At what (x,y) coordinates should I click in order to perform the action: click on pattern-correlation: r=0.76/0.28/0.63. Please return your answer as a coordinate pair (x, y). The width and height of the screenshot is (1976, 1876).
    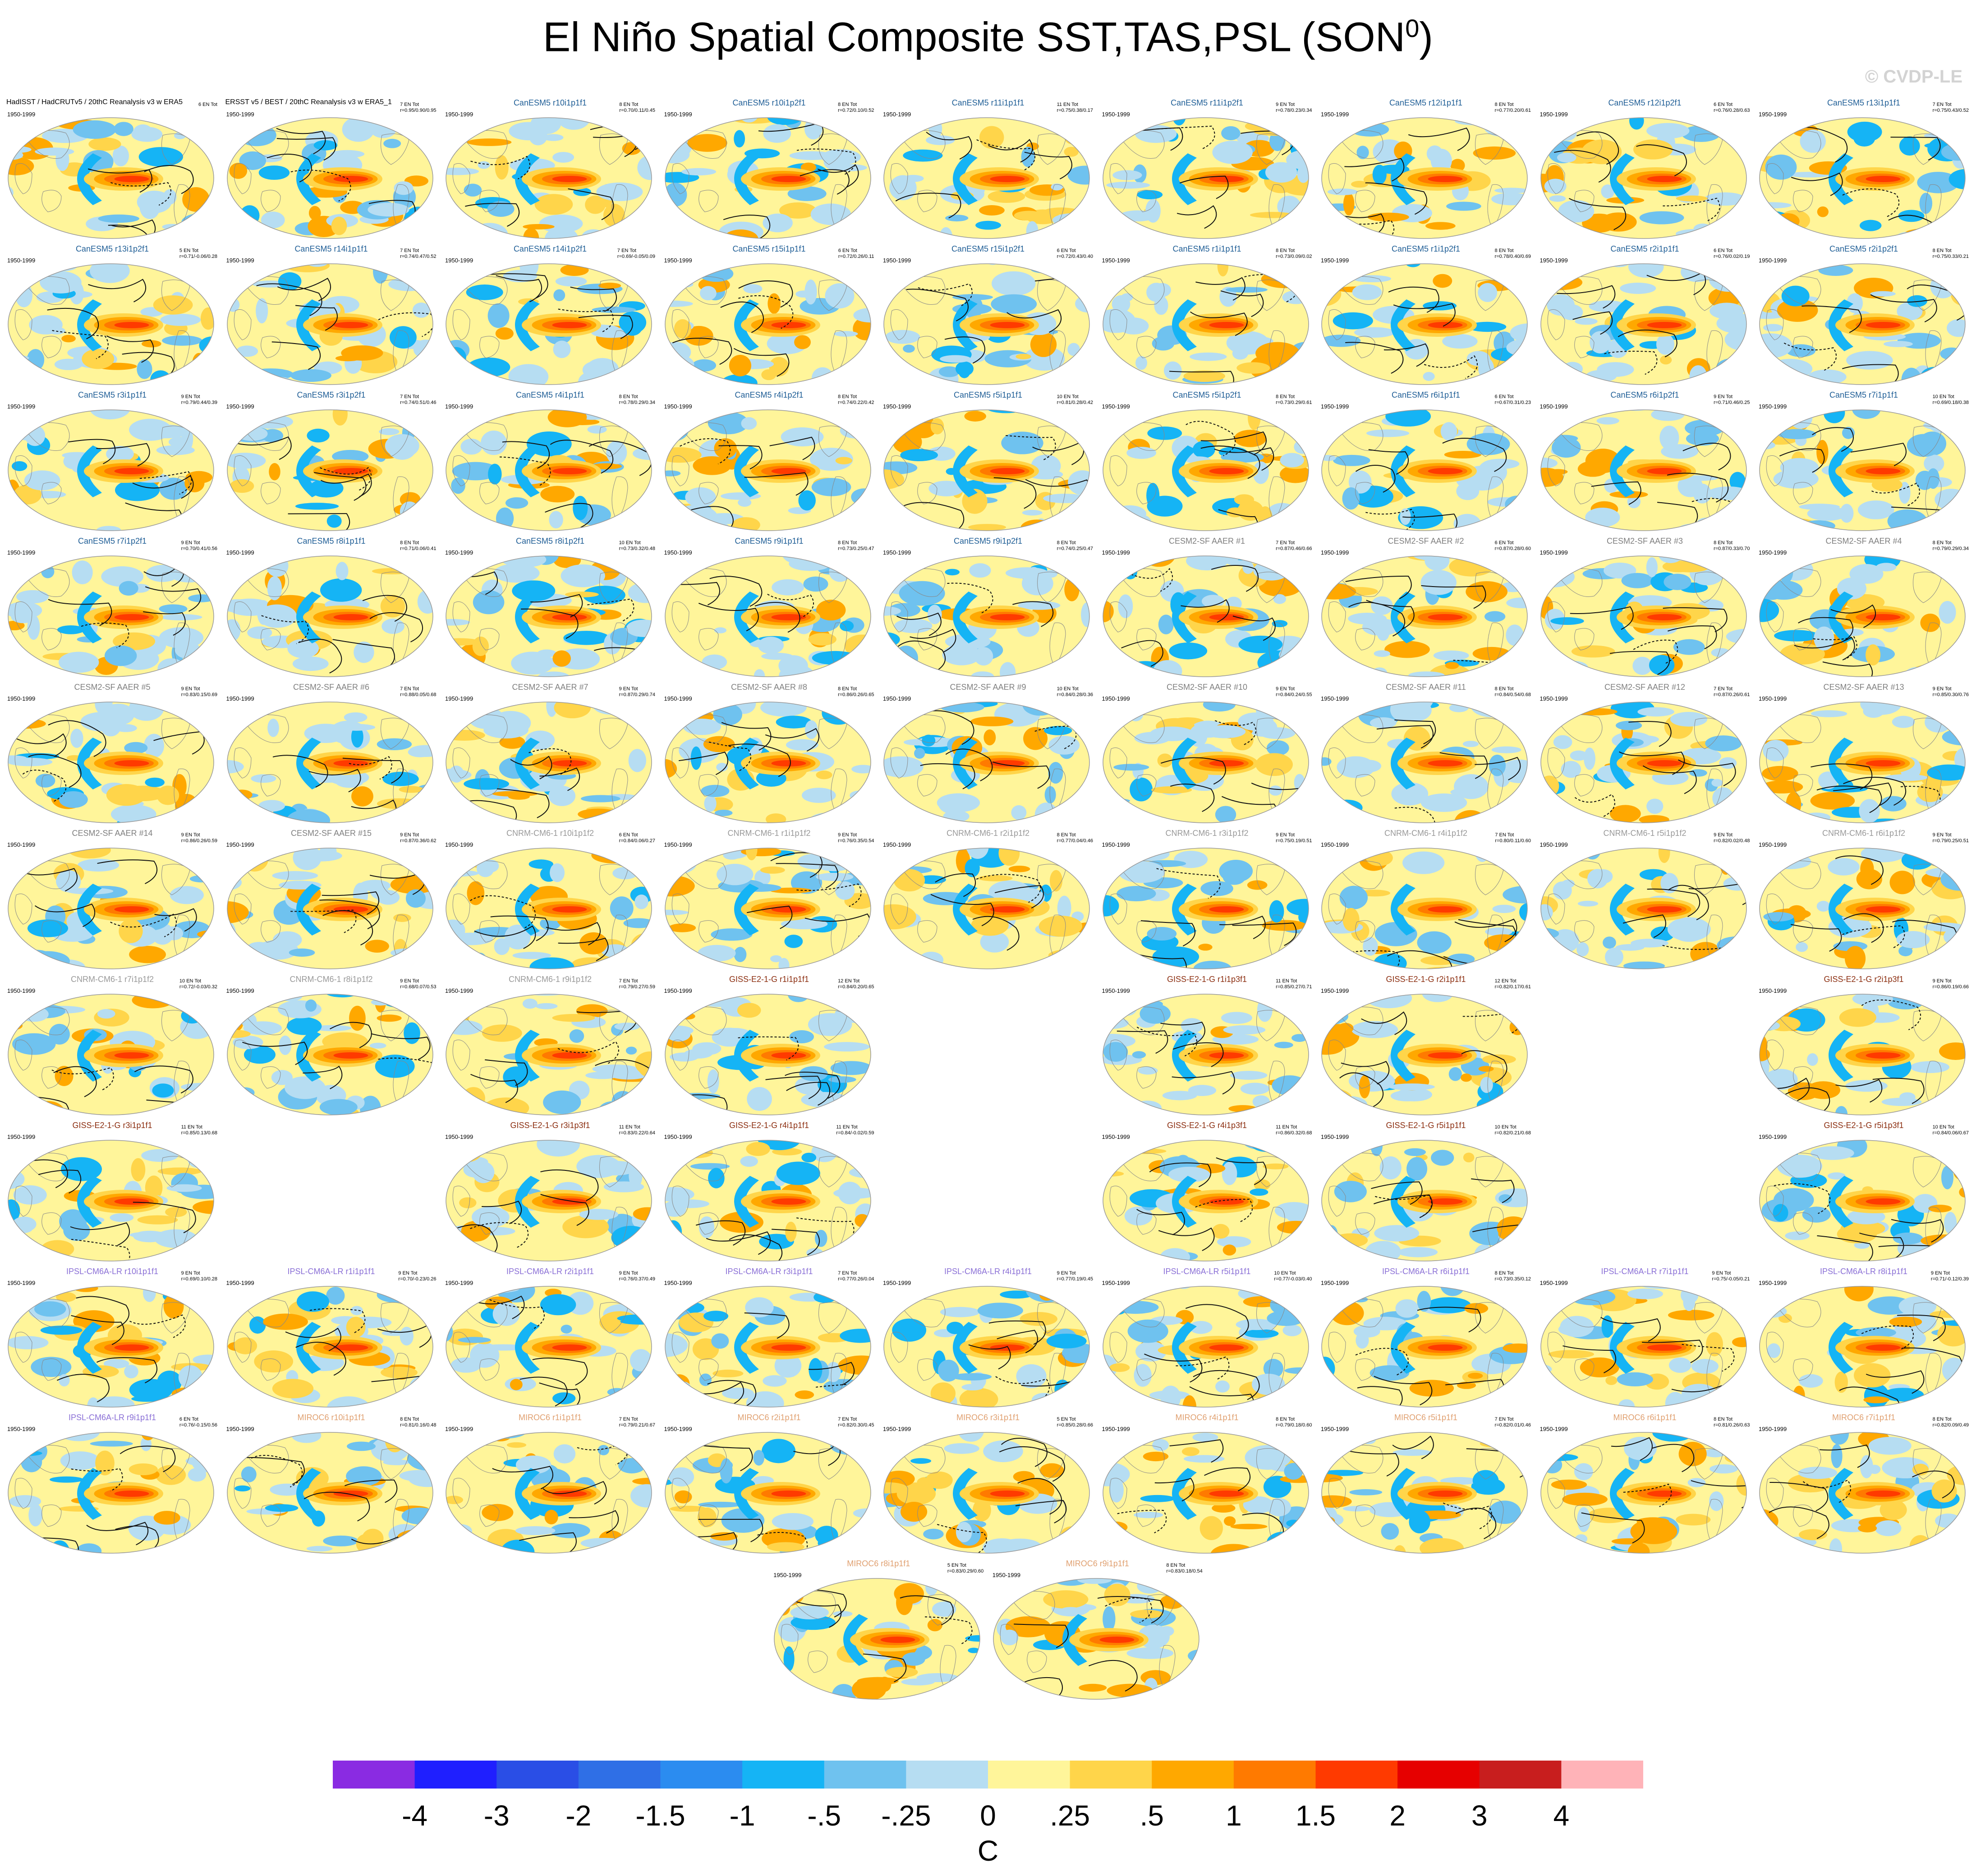
    Looking at the image, I should click on (1732, 110).